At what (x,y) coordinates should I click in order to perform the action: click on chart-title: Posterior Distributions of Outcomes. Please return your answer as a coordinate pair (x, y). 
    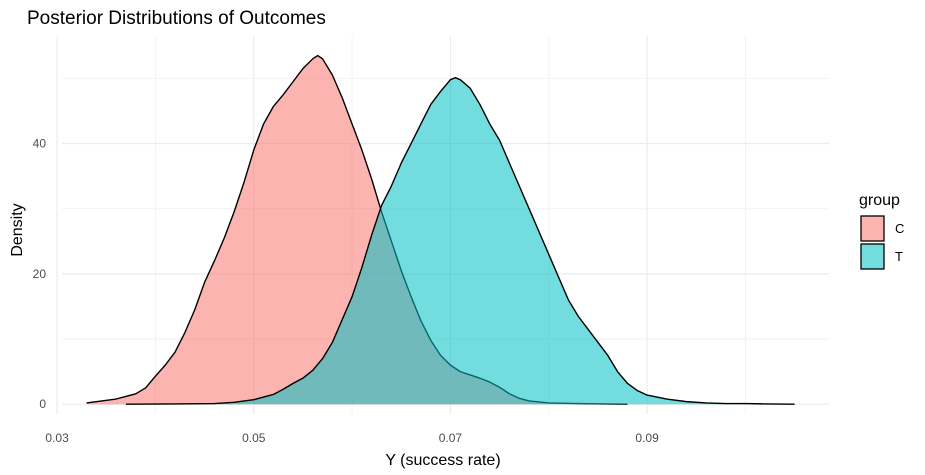
    Looking at the image, I should click on (176, 18).